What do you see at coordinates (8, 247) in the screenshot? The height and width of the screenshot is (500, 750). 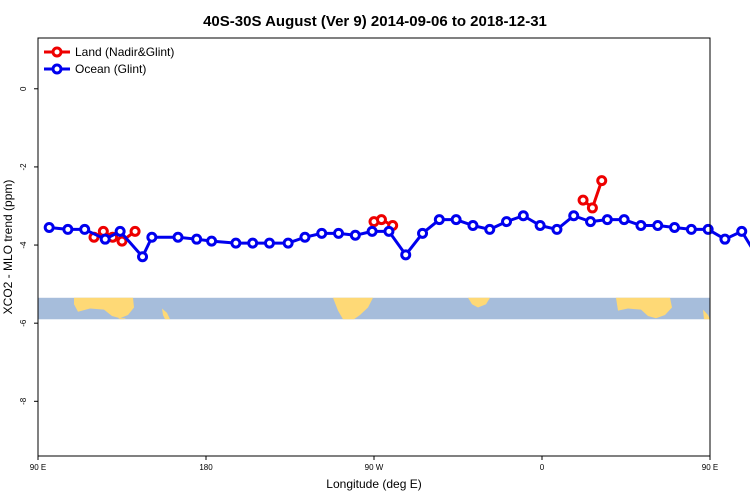 I see `y-axis-label: XCO2 - MLO trend (ppm)` at bounding box center [8, 247].